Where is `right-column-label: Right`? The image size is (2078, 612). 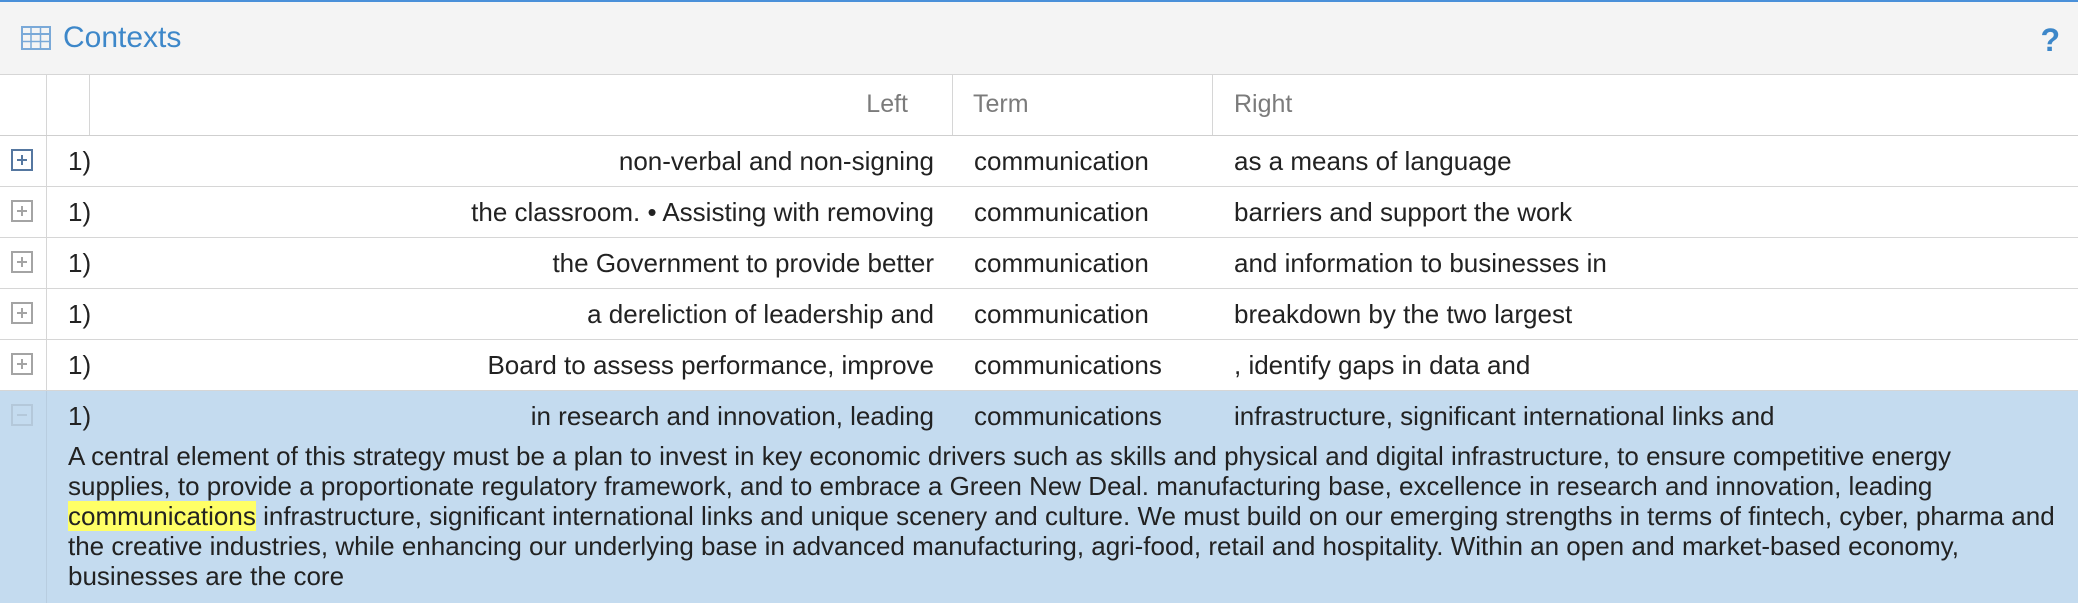
right-column-label: Right is located at coordinates (1263, 104).